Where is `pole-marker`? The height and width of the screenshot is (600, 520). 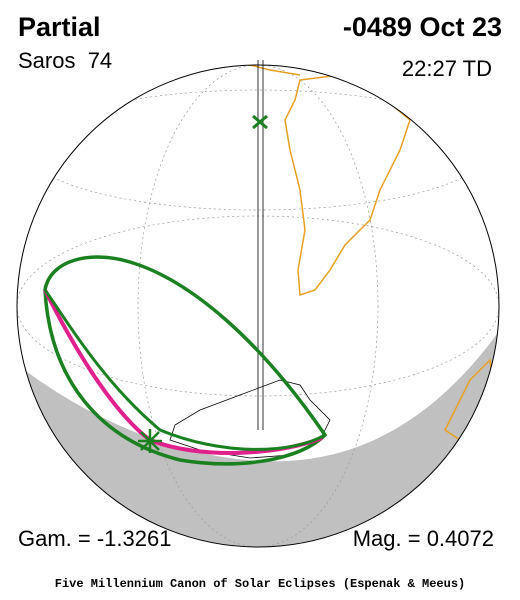
pole-marker is located at coordinates (260, 122).